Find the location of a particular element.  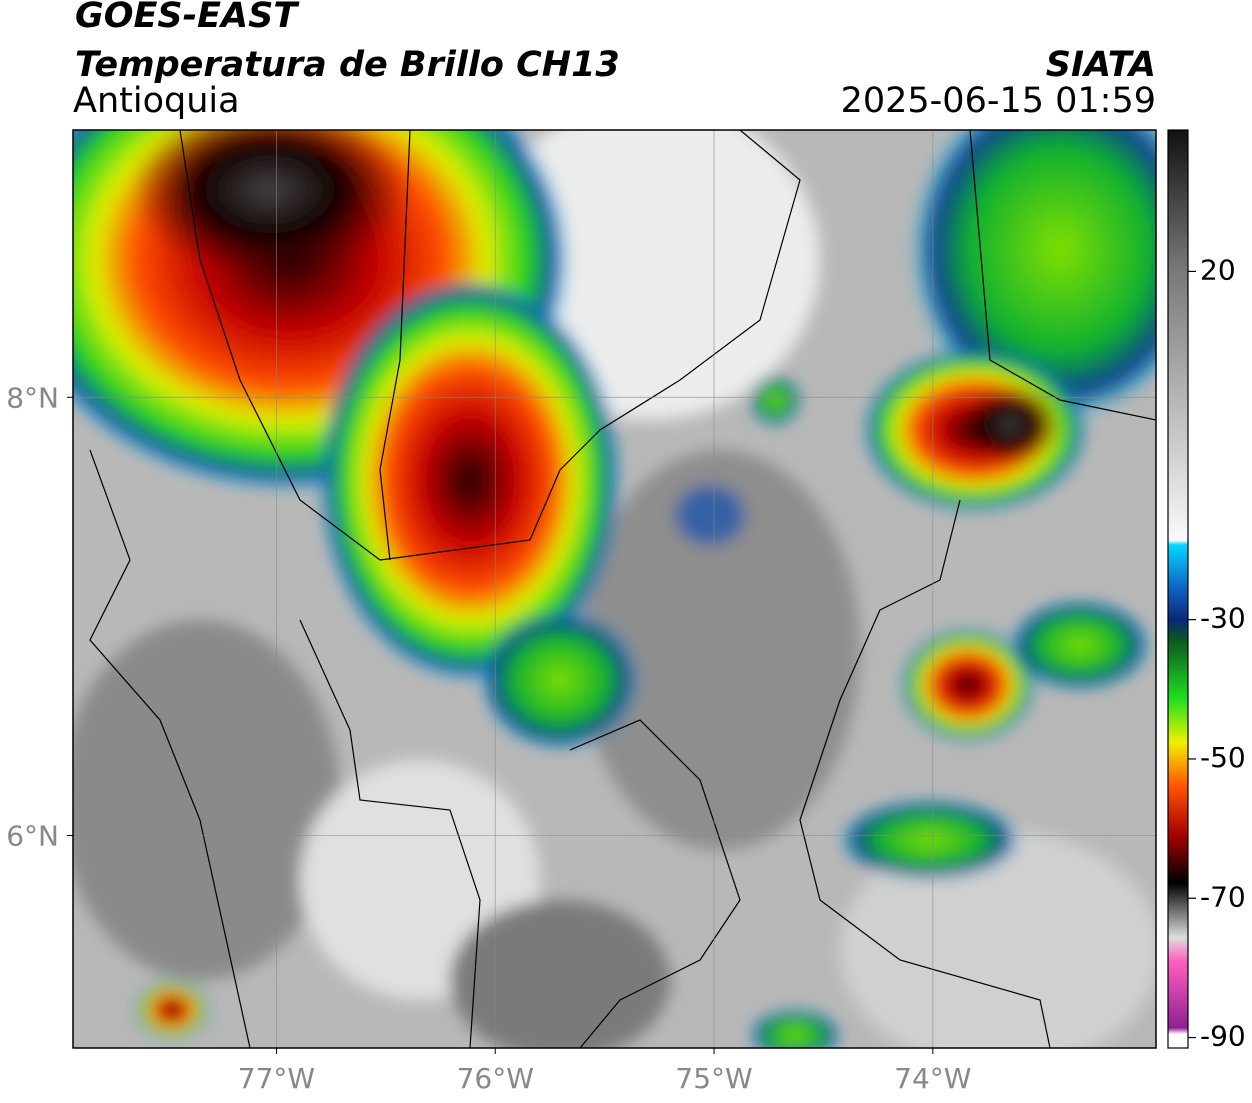

colorbar is located at coordinates (1178, 589).